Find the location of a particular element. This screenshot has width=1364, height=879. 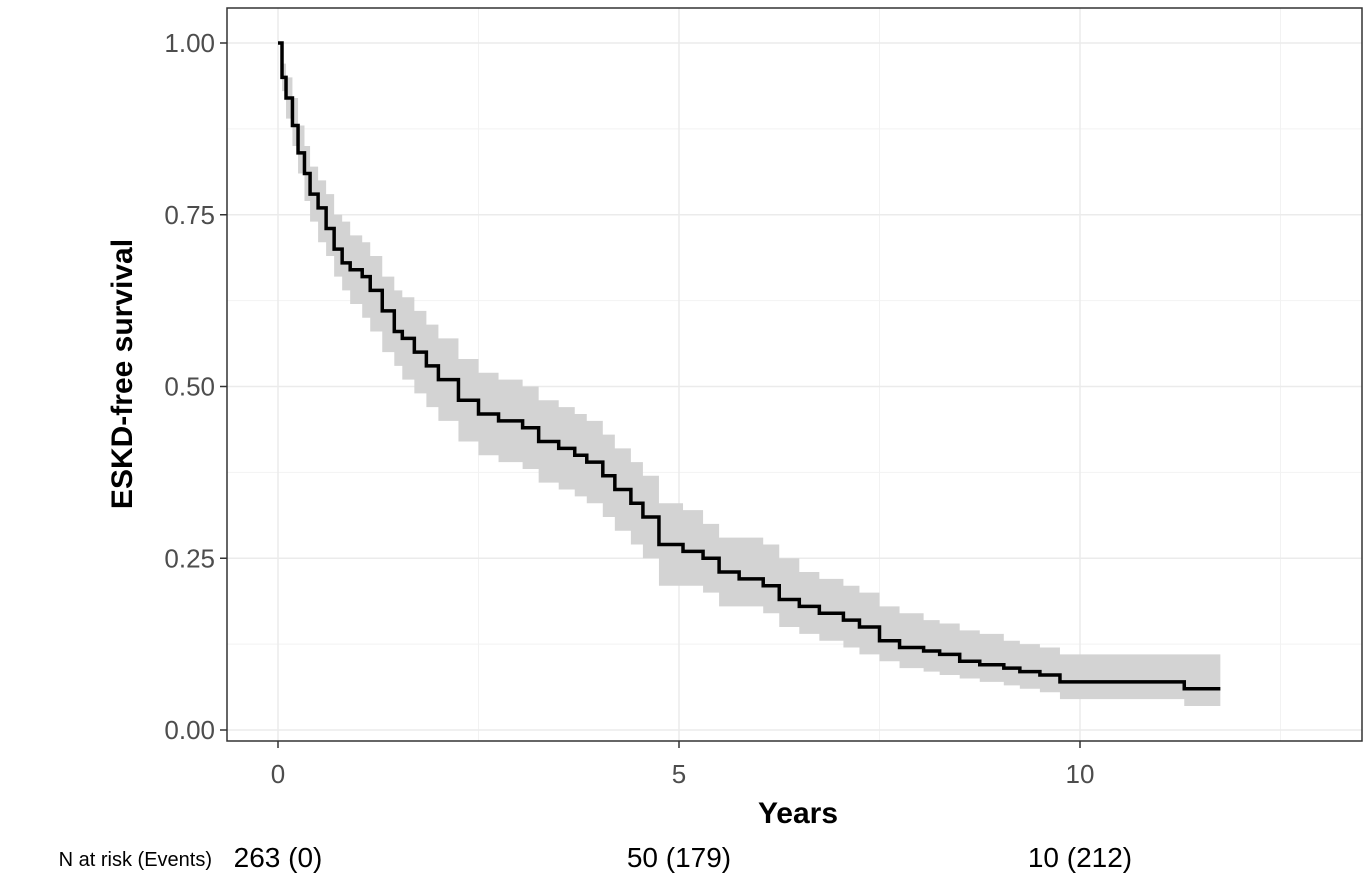

y-axis-ticks: 0.00 0.25 0.50 0.75 1.00 is located at coordinates (195, 386).